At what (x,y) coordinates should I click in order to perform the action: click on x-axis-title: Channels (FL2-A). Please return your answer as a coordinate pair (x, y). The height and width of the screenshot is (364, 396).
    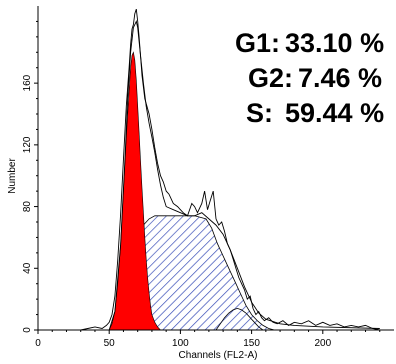
    Looking at the image, I should click on (218, 355).